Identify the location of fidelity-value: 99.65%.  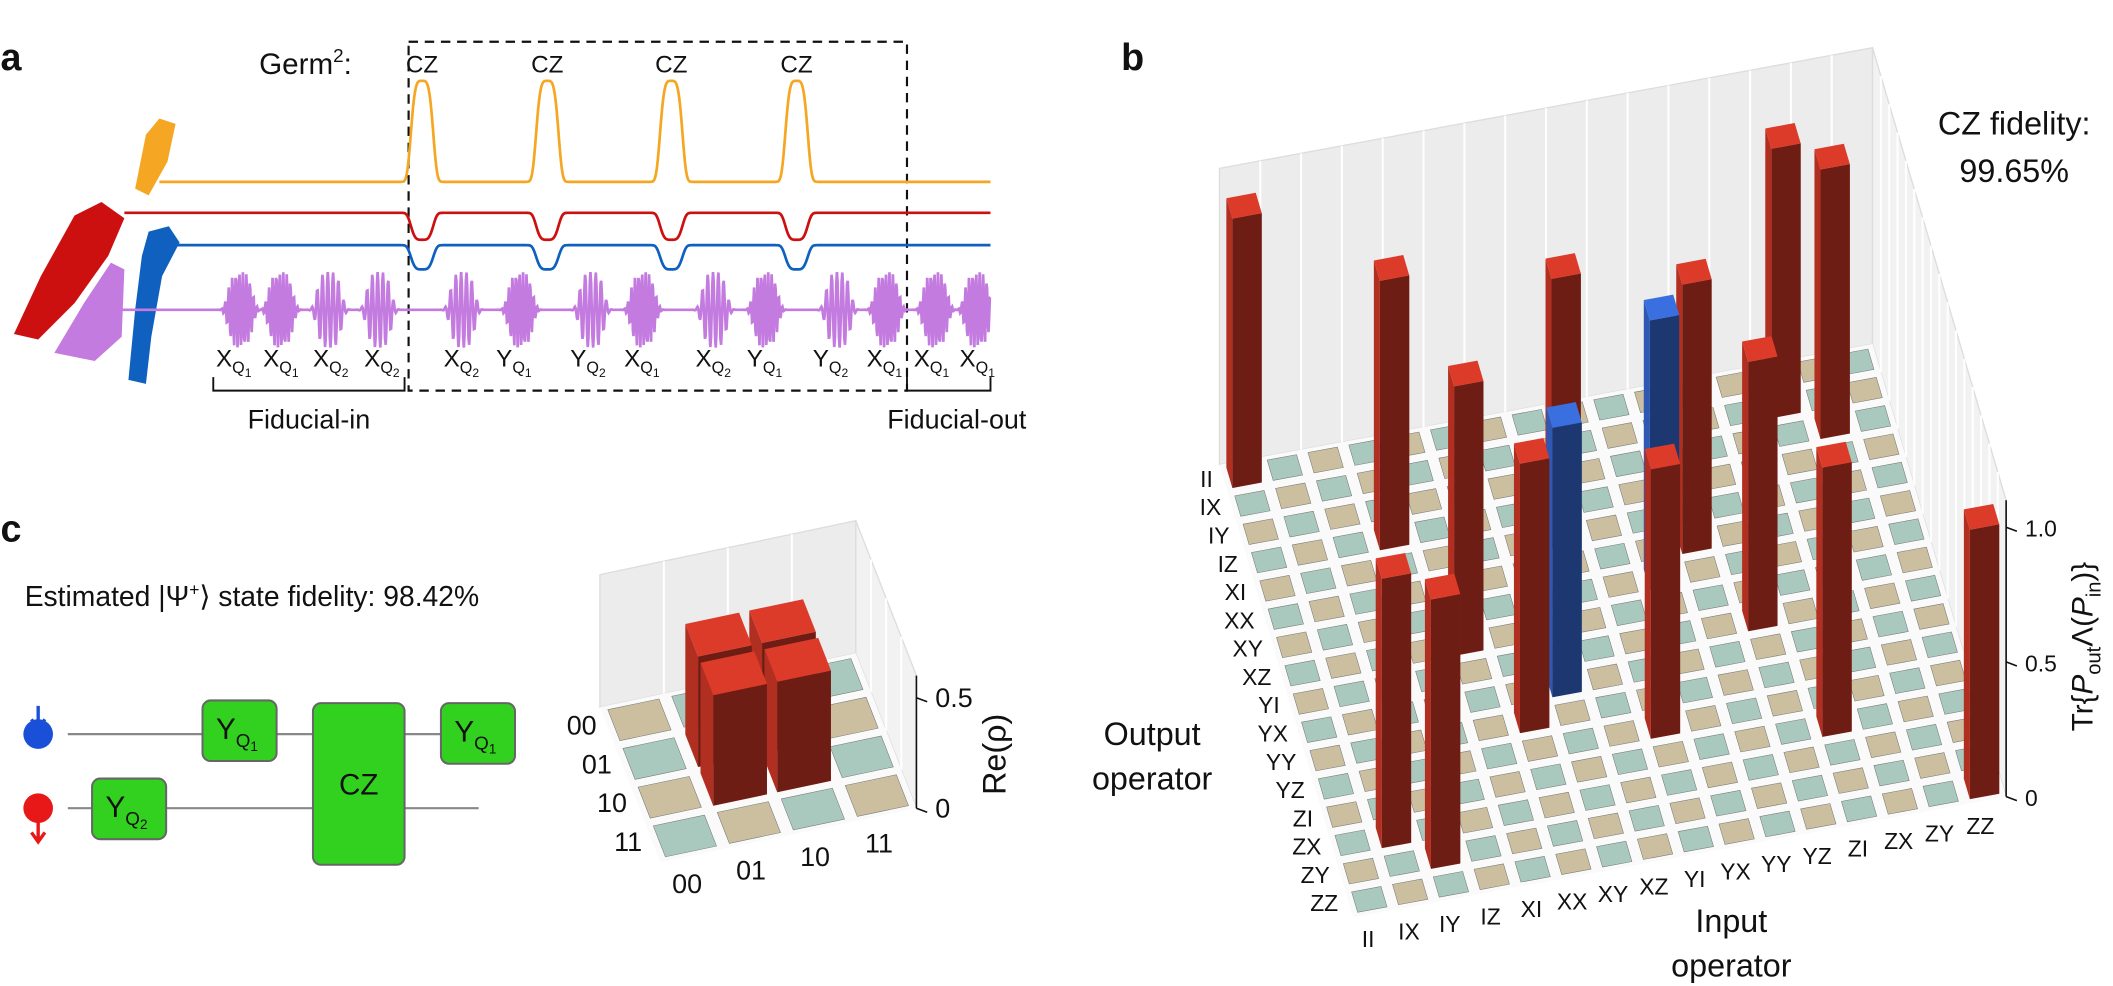
(2014, 171).